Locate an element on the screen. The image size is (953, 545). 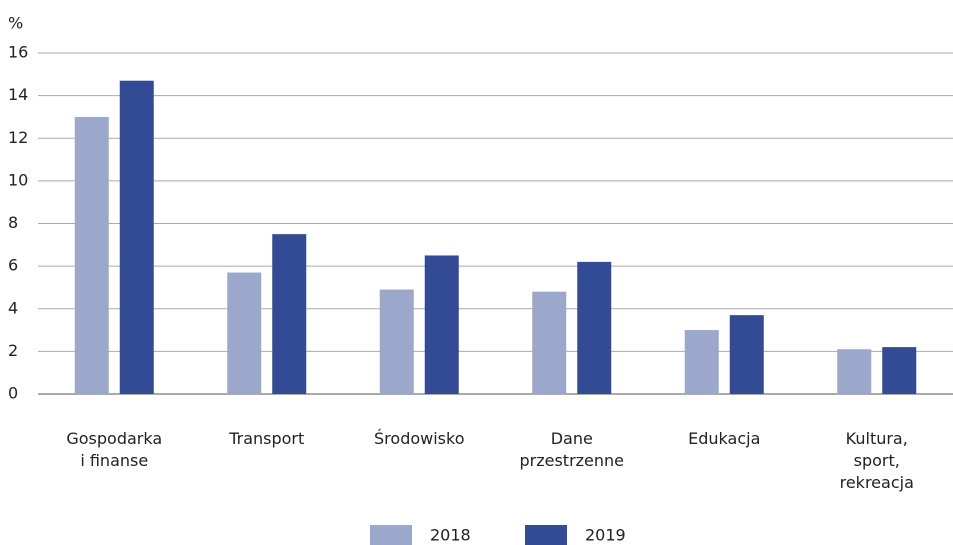
x-tick-label: Kultura, sport, rekreacja is located at coordinates (876, 460).